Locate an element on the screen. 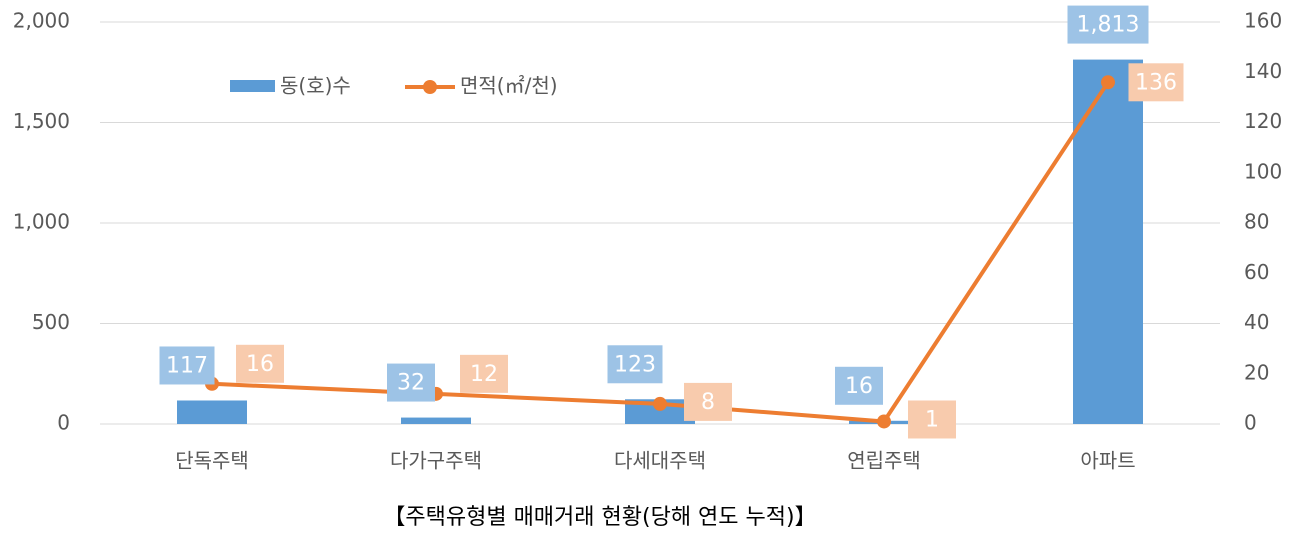 This screenshot has width=1300, height=533. chart-title: 【주택유형별 매매거래 현황(당해 연도 누적)】 is located at coordinates (599, 517).